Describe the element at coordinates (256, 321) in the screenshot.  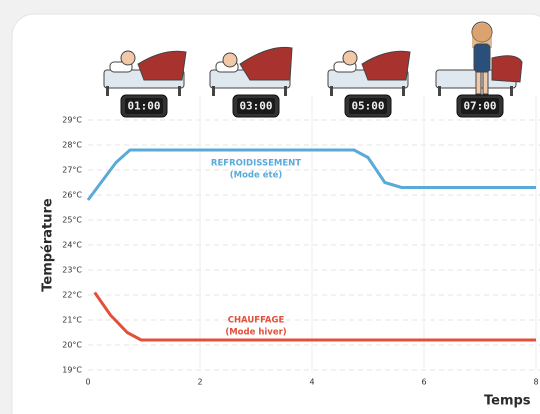
I see `series-label: CHAUFFAGE` at that location.